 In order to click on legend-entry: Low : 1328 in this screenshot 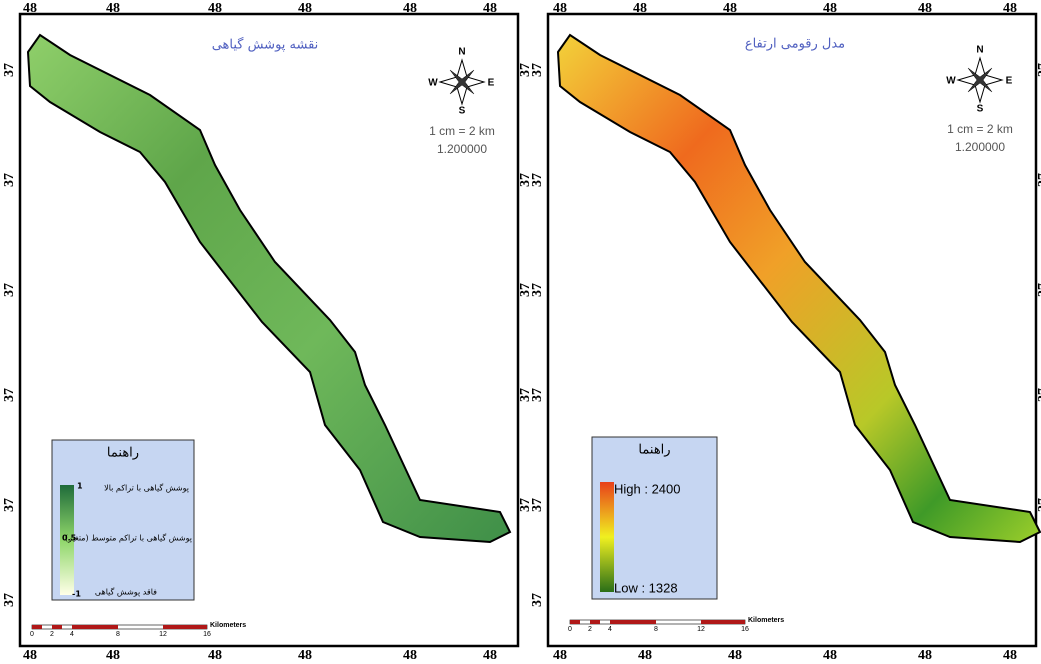, I will do `click(646, 587)`.